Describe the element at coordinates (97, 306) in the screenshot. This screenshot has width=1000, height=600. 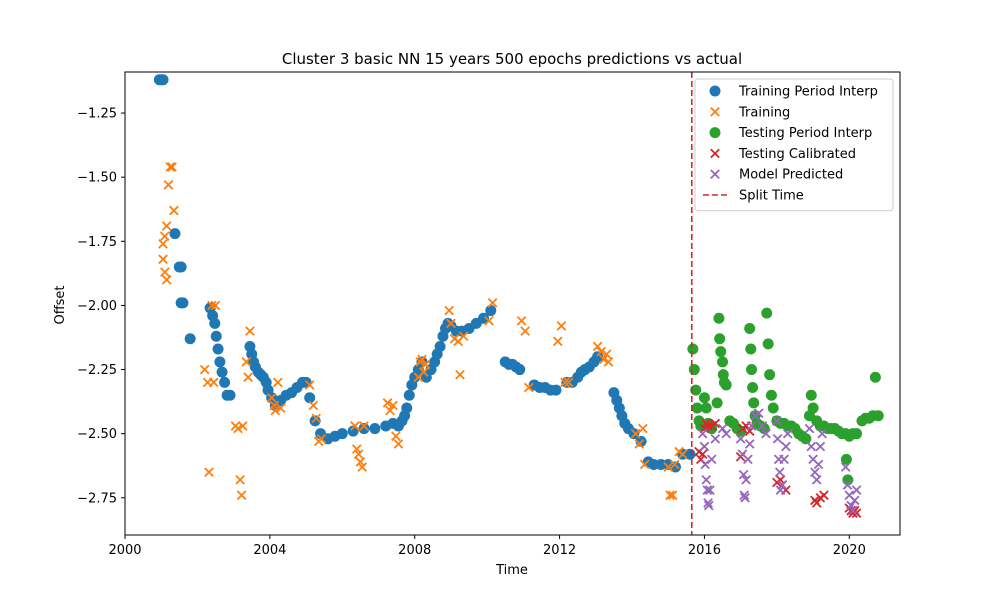
I see `y-tick-label: −2.00` at that location.